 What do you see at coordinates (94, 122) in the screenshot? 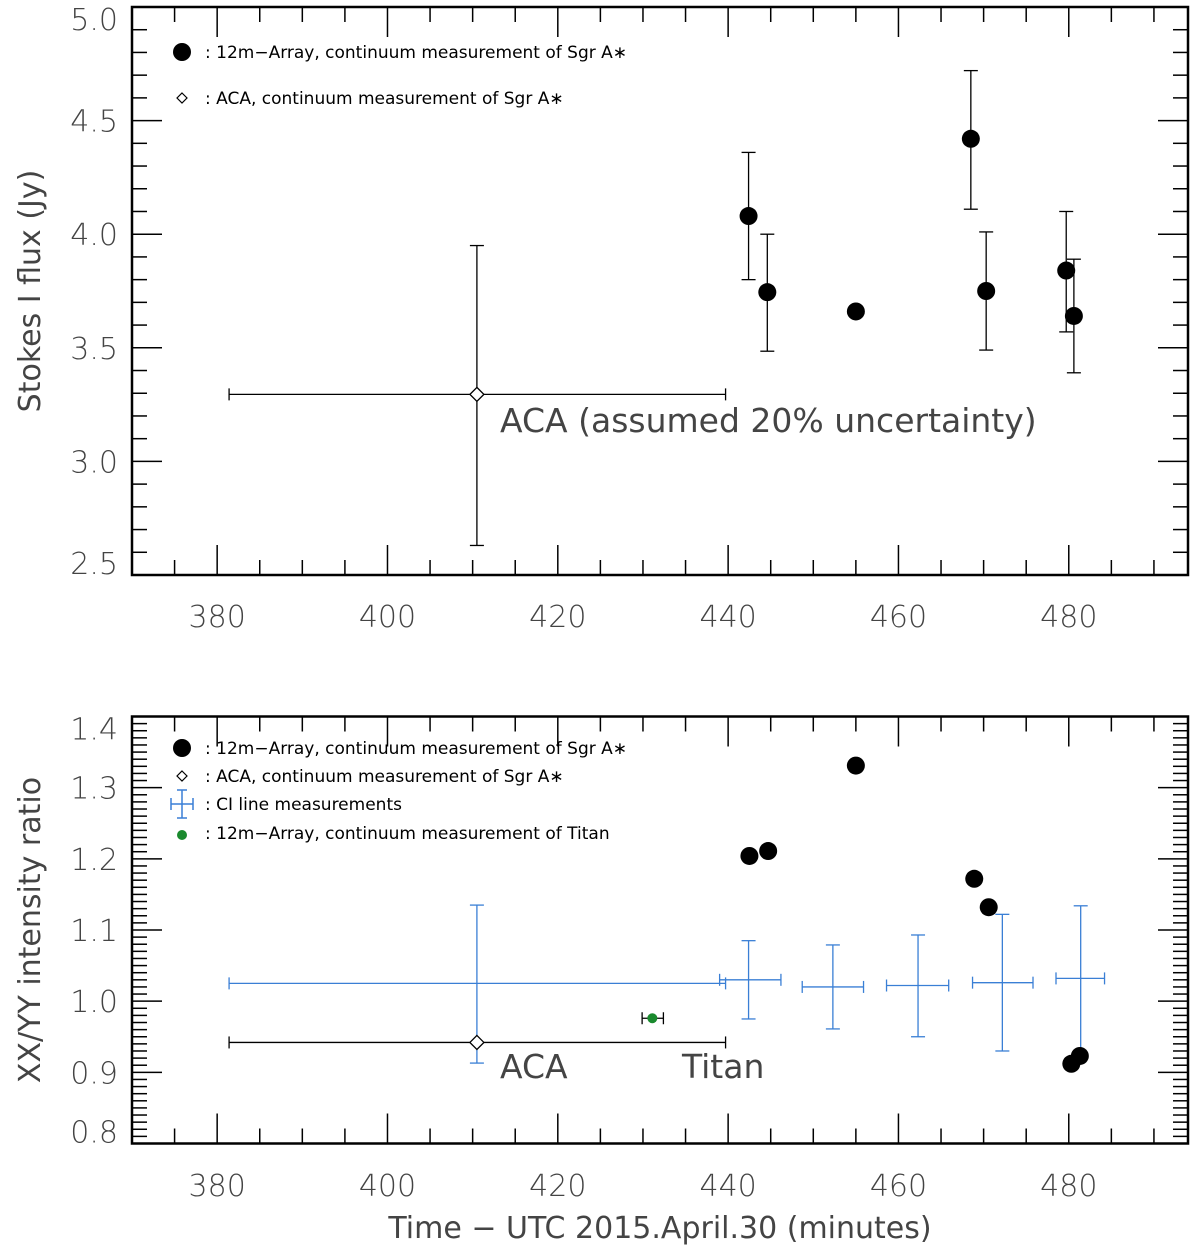
I see `y-tick-label: 4.5` at bounding box center [94, 122].